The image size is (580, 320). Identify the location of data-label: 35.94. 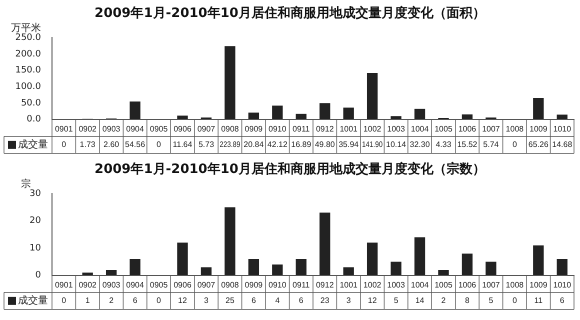
(349, 145).